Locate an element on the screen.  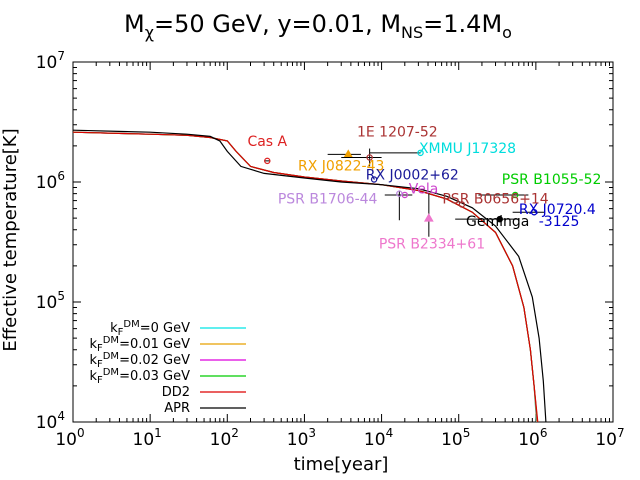
observation-label: RX J0720.4 is located at coordinates (557, 210).